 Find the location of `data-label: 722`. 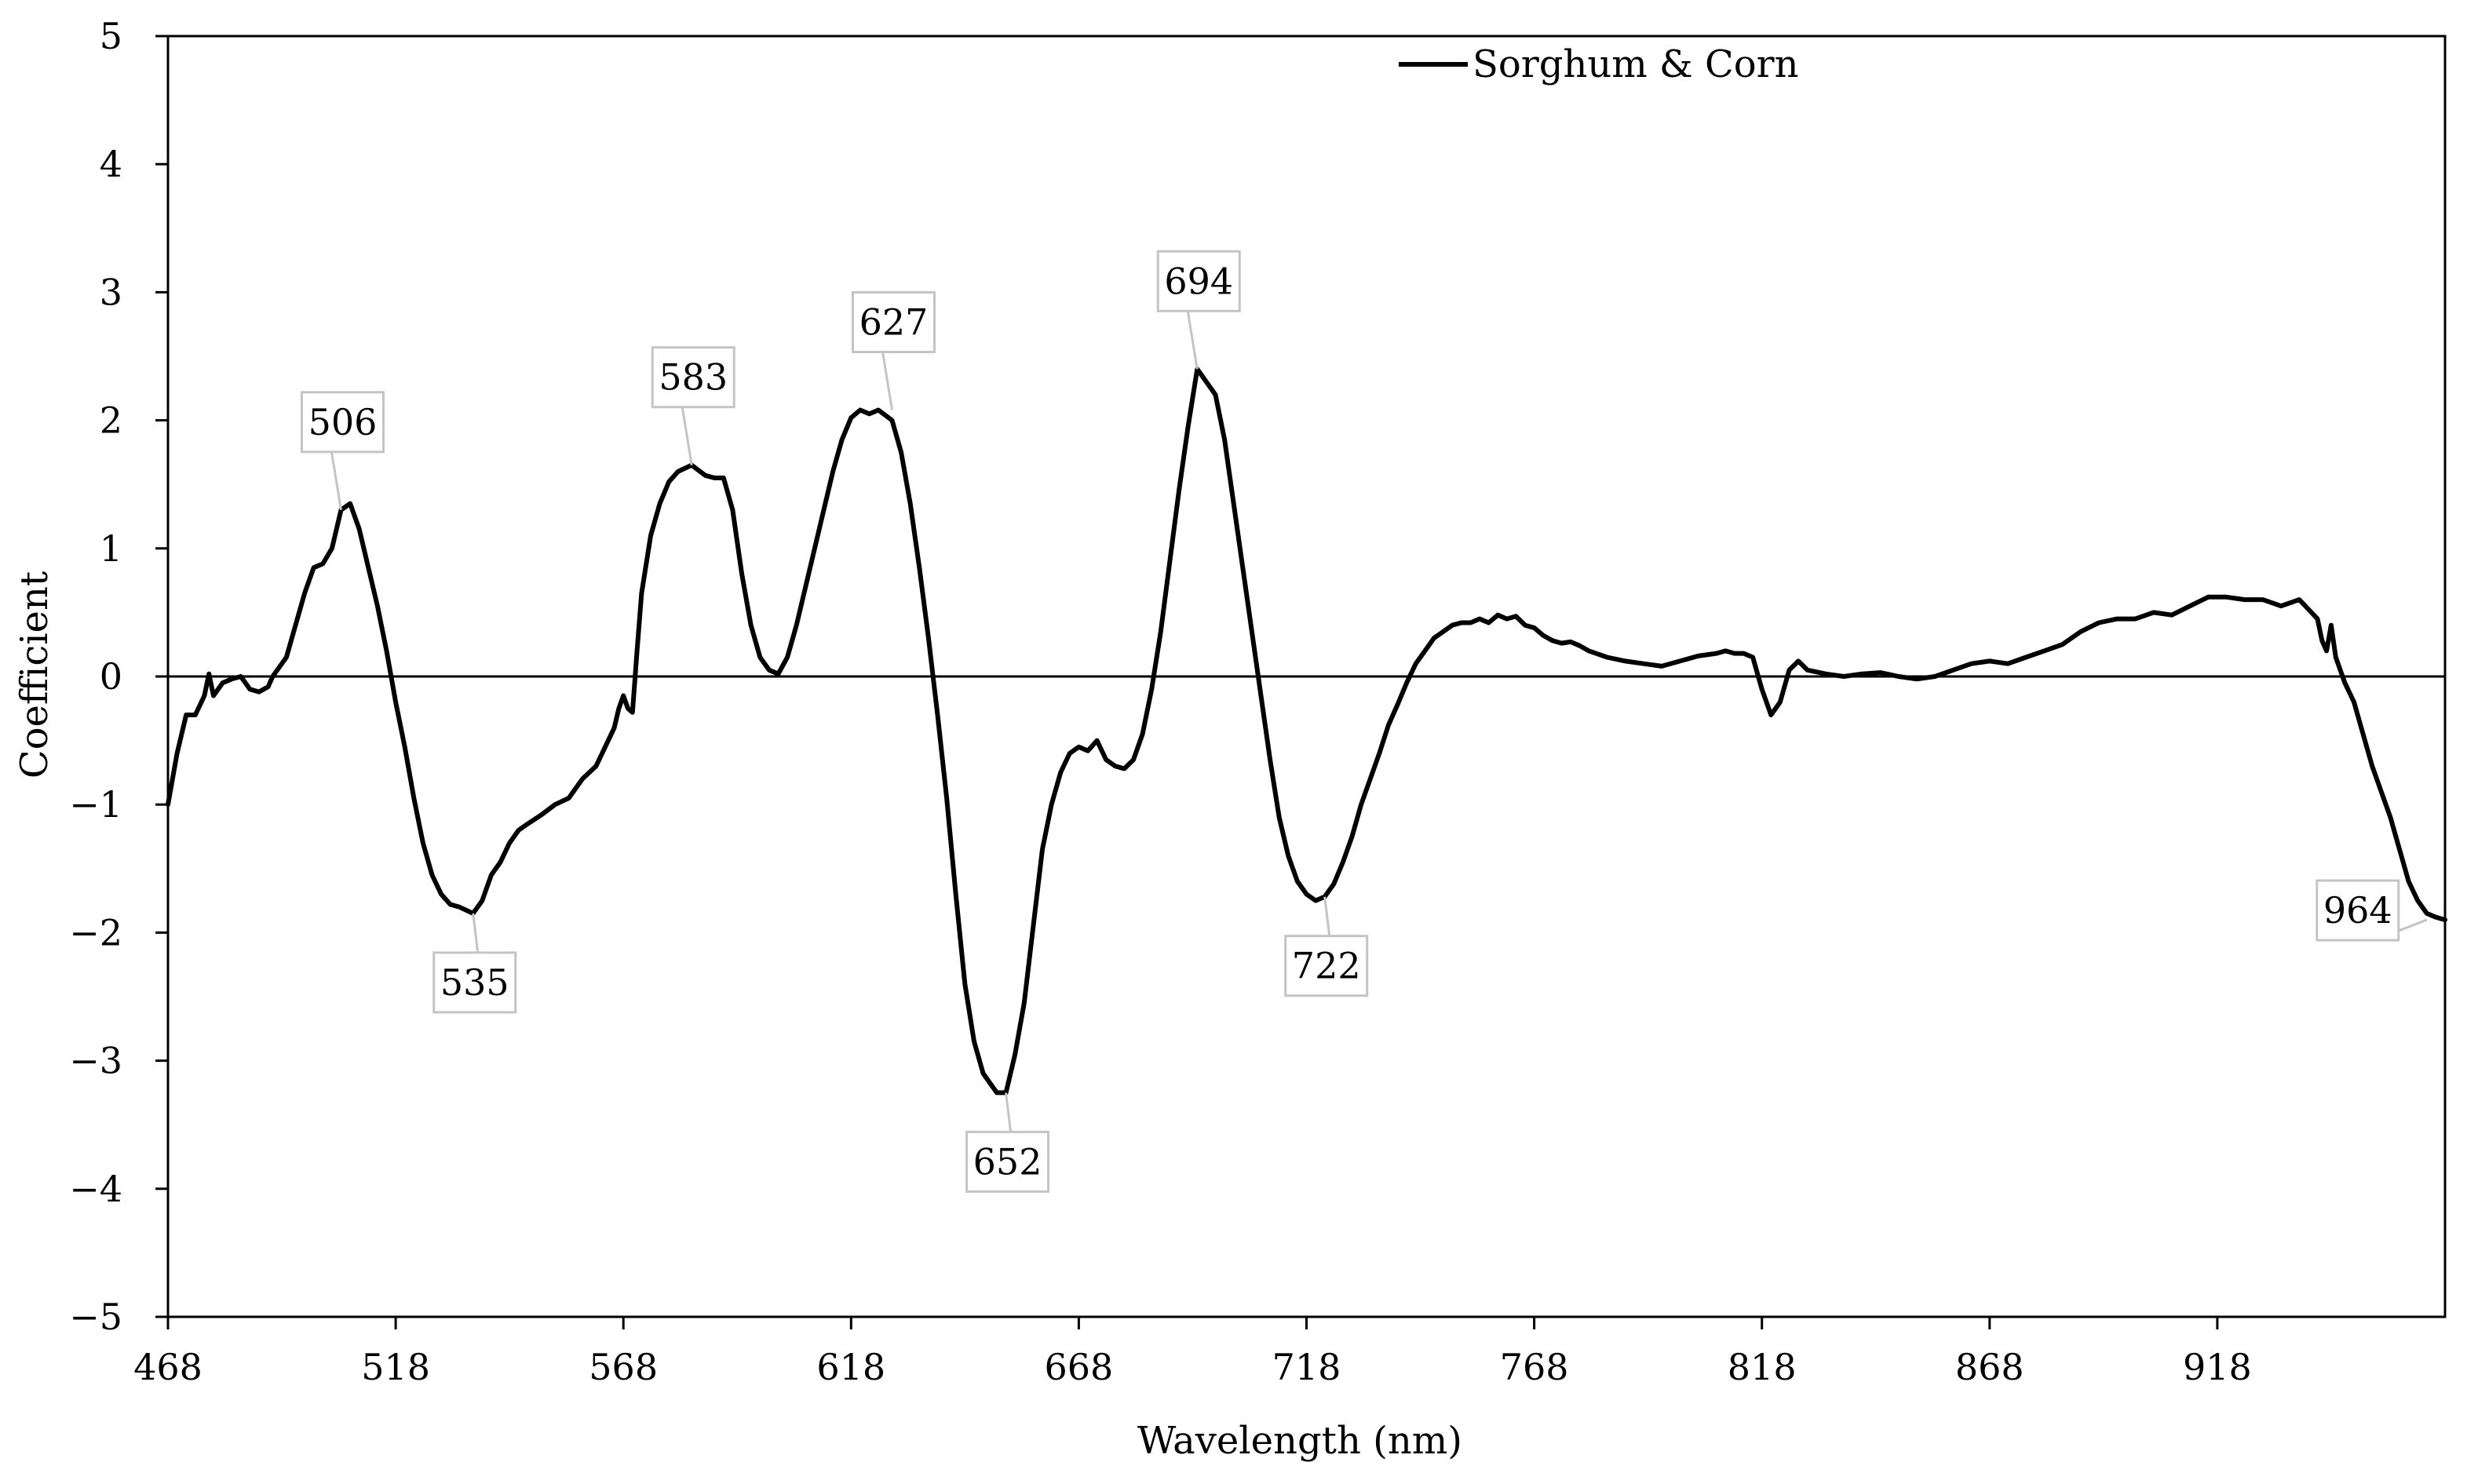

data-label: 722 is located at coordinates (1326, 966).